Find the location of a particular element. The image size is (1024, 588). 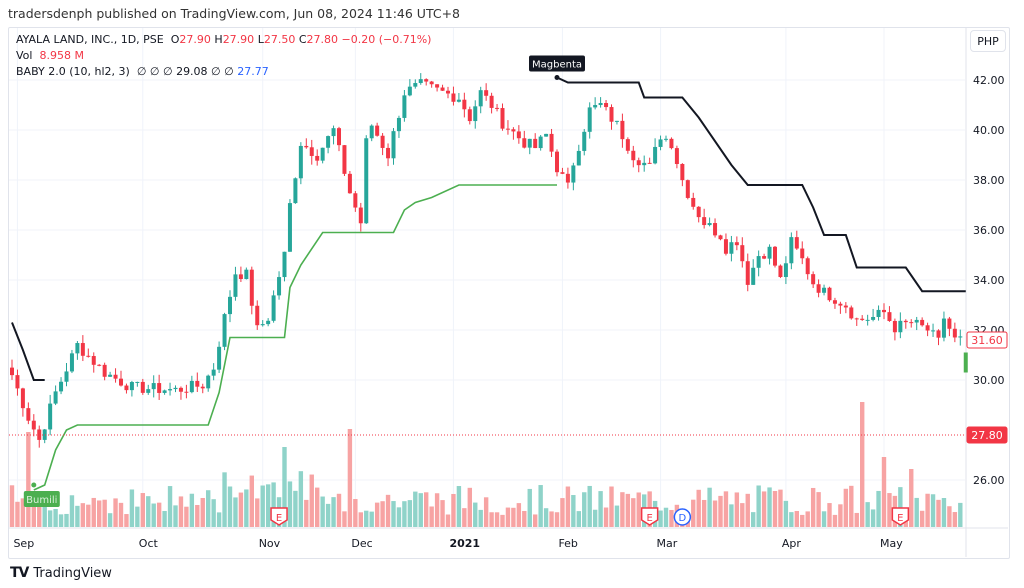

x-tick-label: Dec is located at coordinates (361, 543).